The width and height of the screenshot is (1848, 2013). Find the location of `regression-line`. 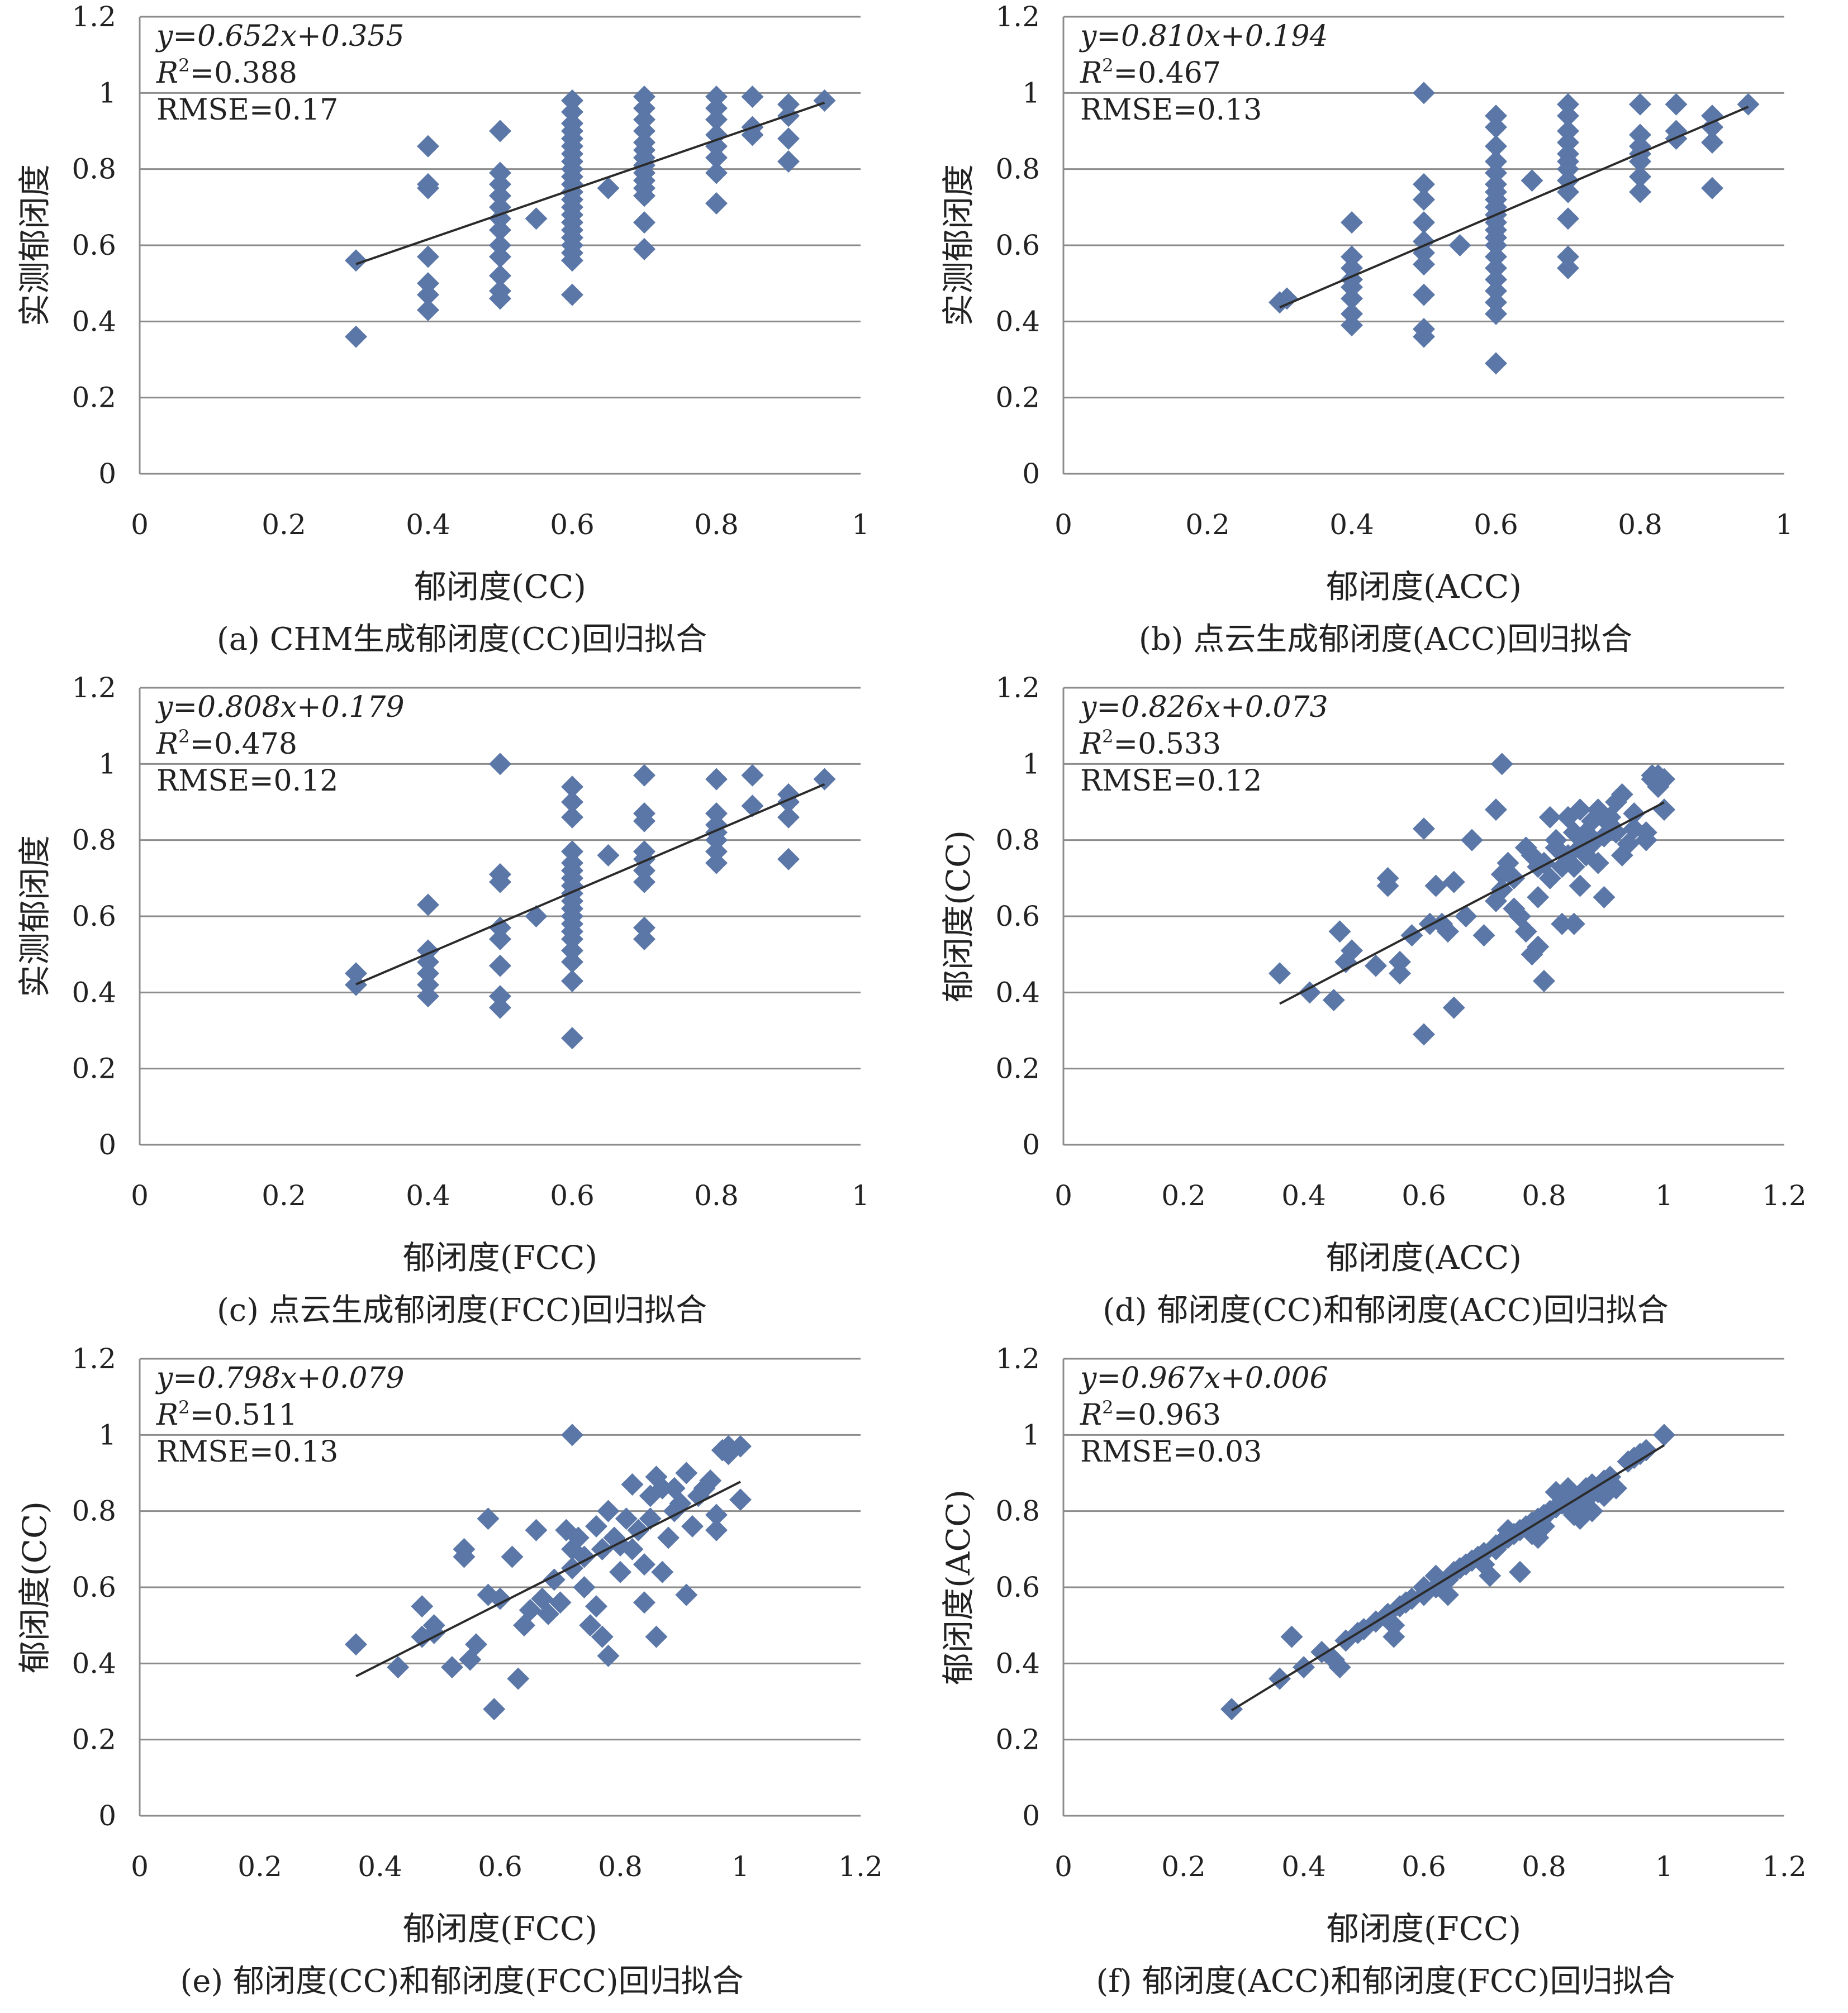

regression-line is located at coordinates (590, 884).